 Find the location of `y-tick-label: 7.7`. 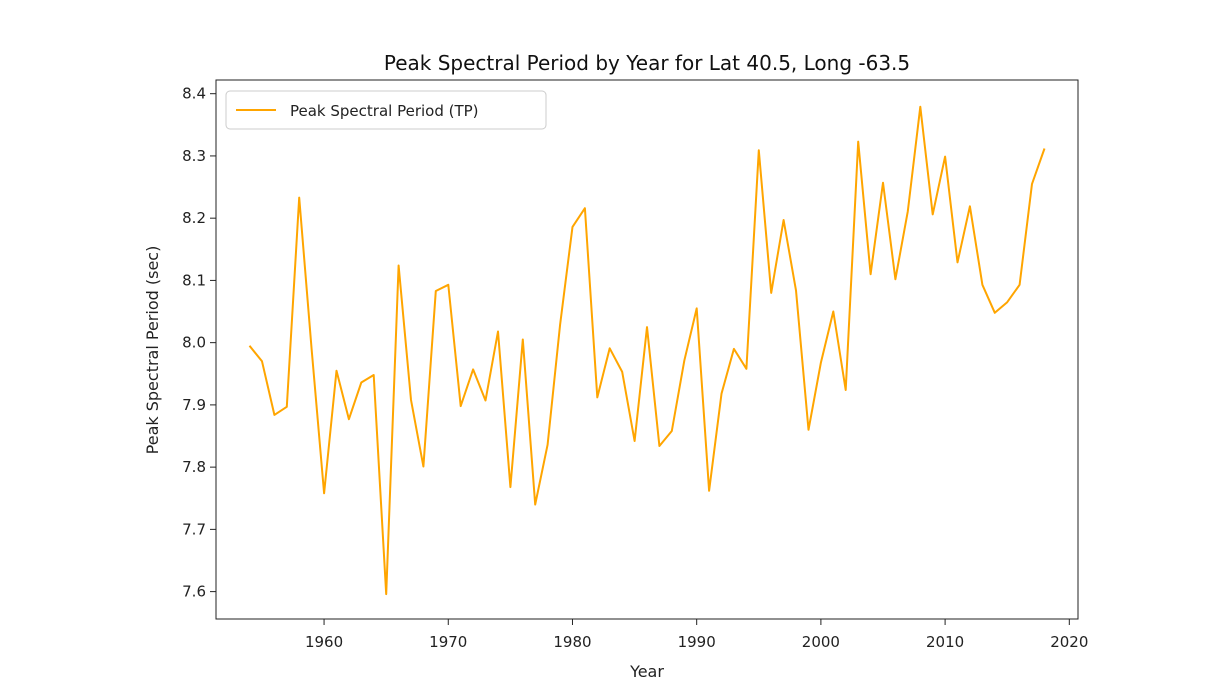

y-tick-label: 7.7 is located at coordinates (194, 529).